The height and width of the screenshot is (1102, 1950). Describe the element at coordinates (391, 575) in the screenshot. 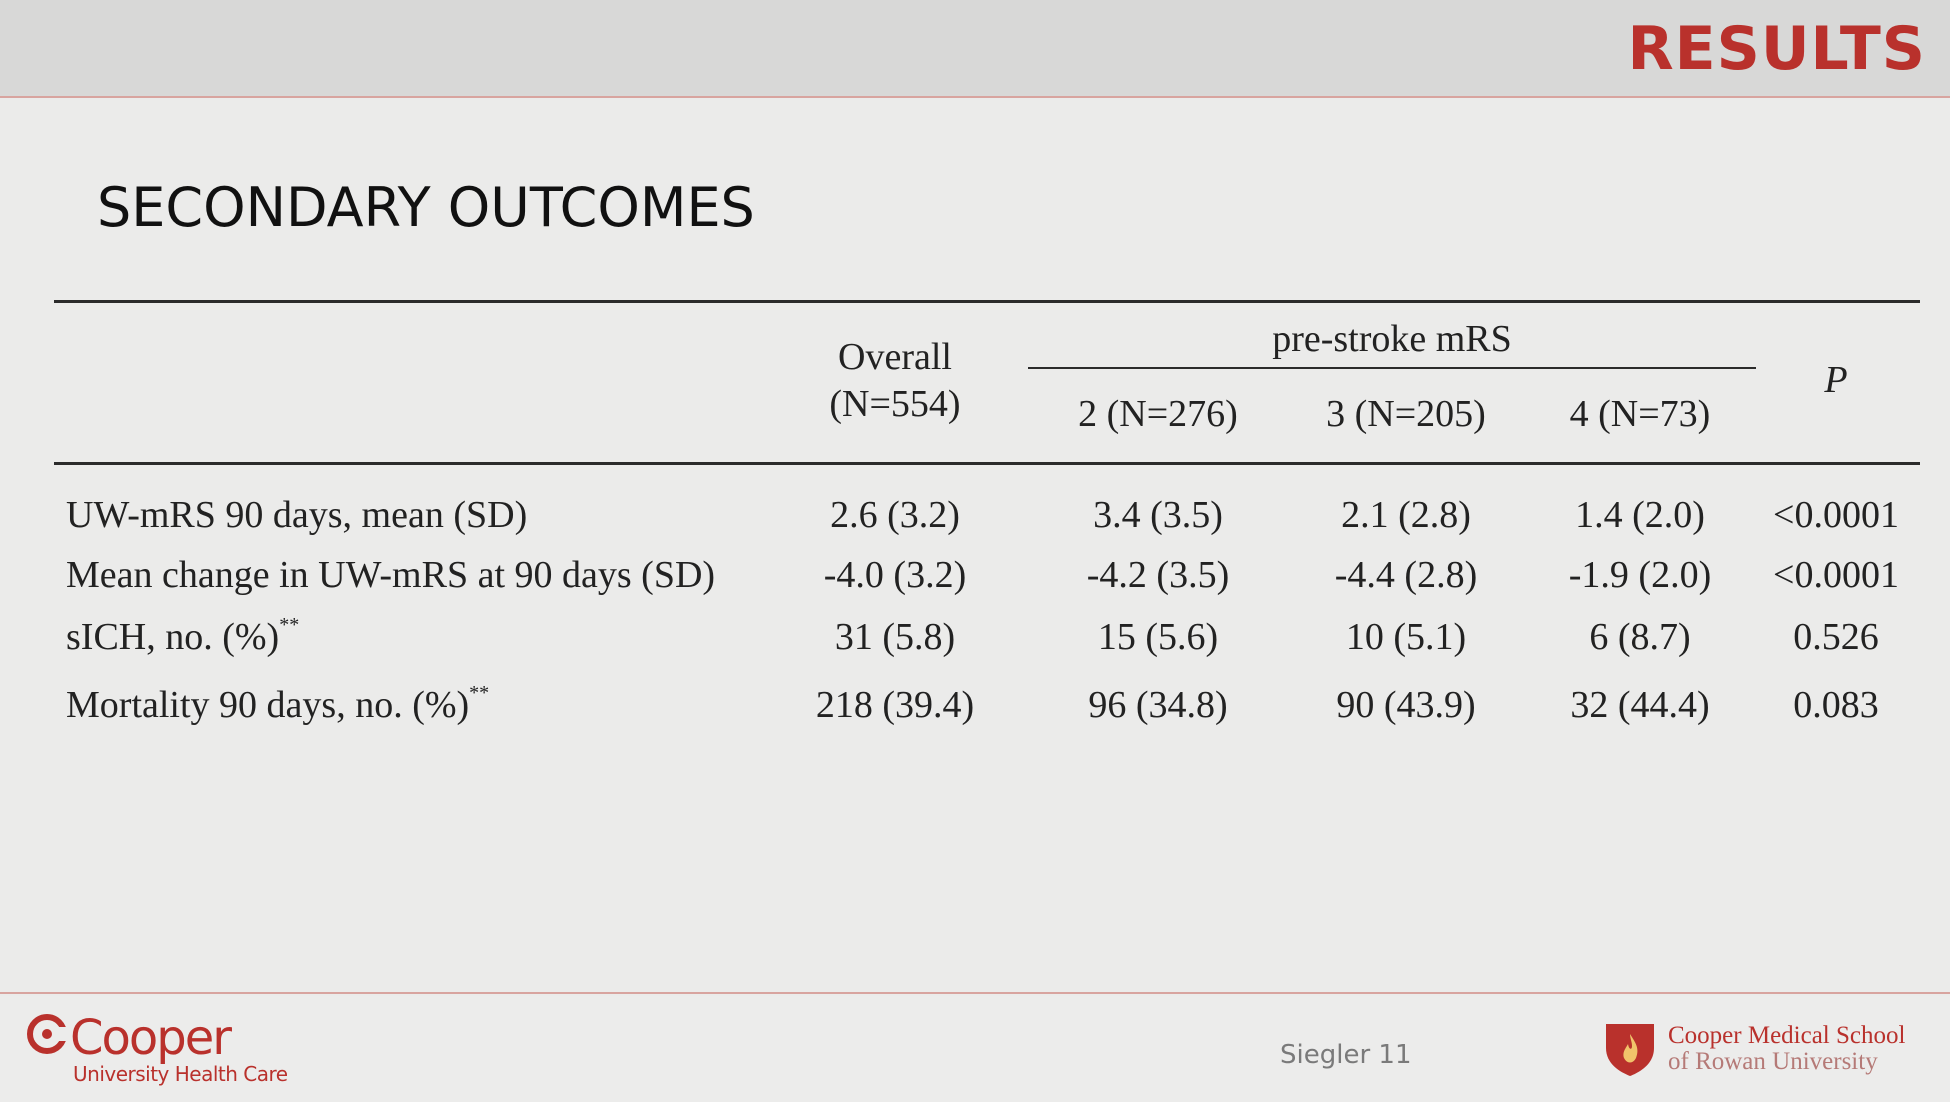

I see `row-label: Mean change in UW-mRS at 90 days (SD)` at that location.